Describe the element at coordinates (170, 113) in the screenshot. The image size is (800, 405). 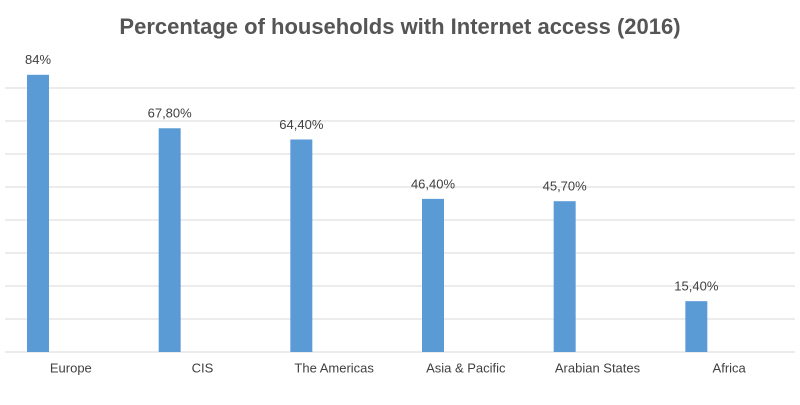
I see `value-label: 67,80%` at that location.